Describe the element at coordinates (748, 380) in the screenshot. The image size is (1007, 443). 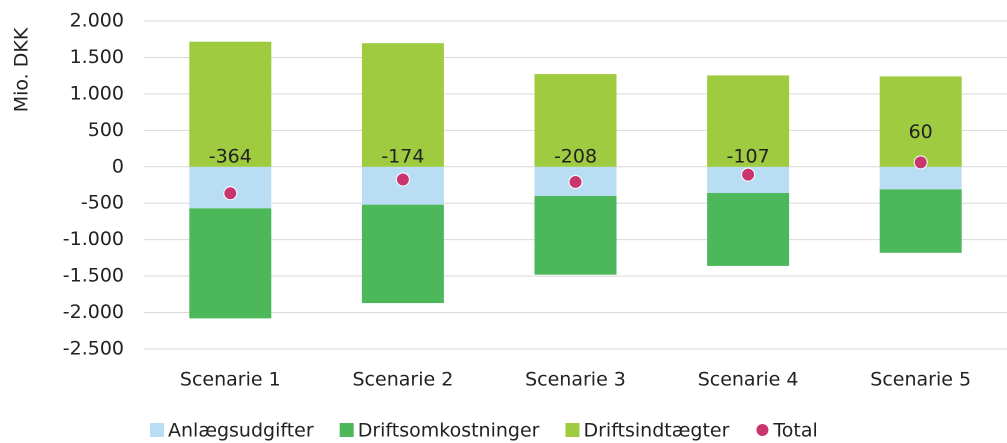
I see `x-tick-label: Scenarie 4` at that location.